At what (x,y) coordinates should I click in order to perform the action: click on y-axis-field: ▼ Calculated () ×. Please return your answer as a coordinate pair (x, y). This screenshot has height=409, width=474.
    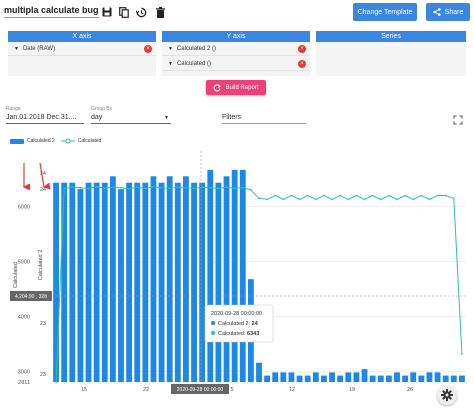
    Looking at the image, I should click on (236, 64).